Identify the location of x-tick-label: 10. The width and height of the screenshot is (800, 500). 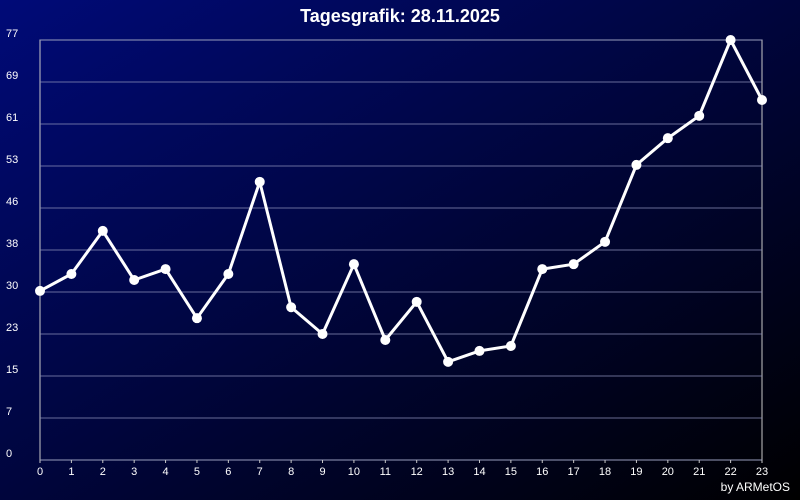
(354, 472).